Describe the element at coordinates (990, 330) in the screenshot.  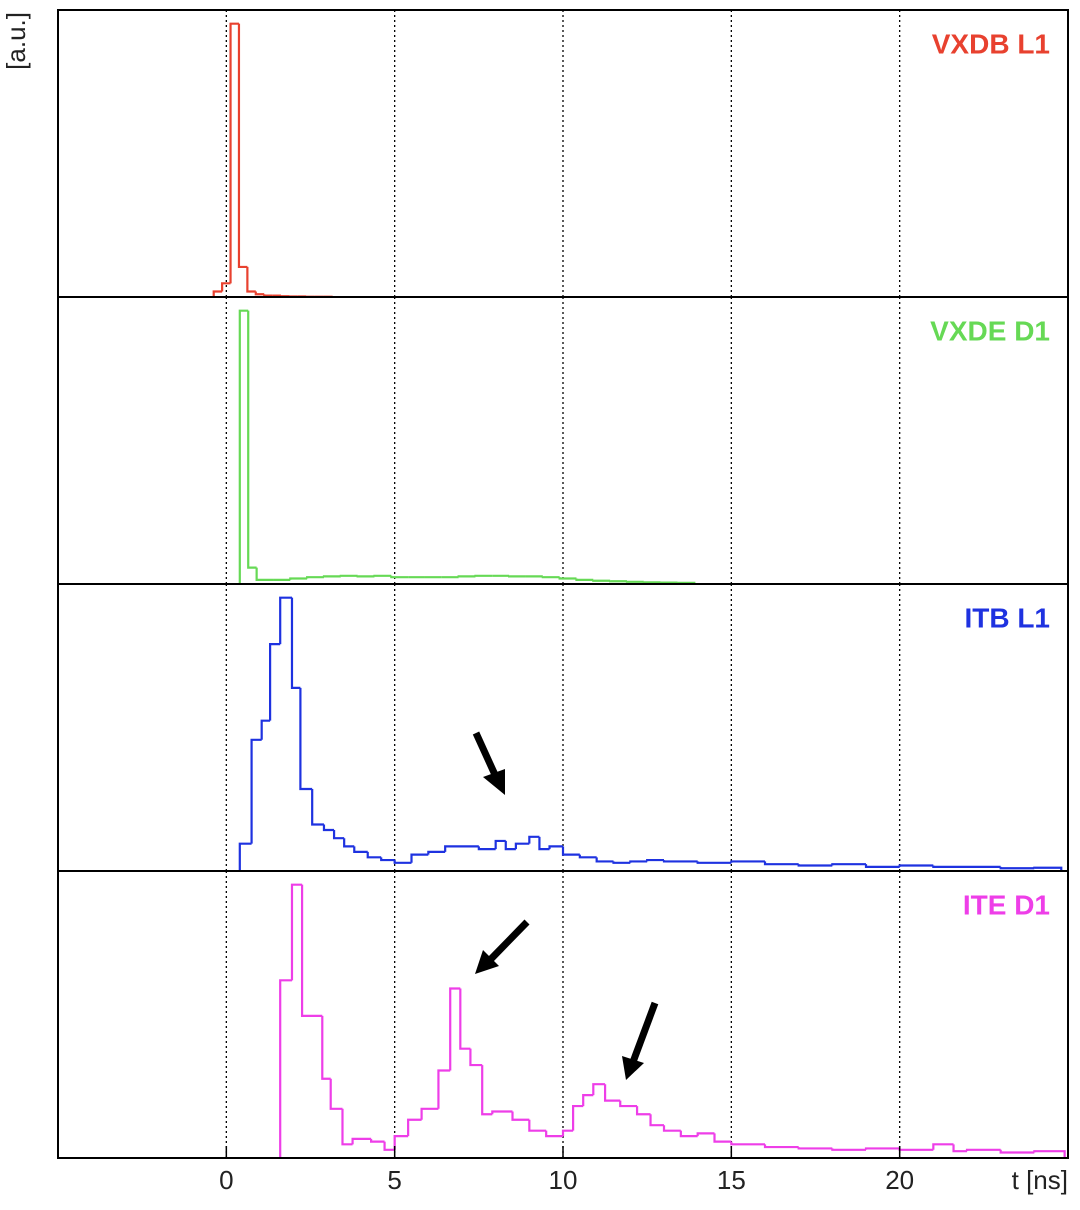
I see `panel-label: VXDE D1` at that location.